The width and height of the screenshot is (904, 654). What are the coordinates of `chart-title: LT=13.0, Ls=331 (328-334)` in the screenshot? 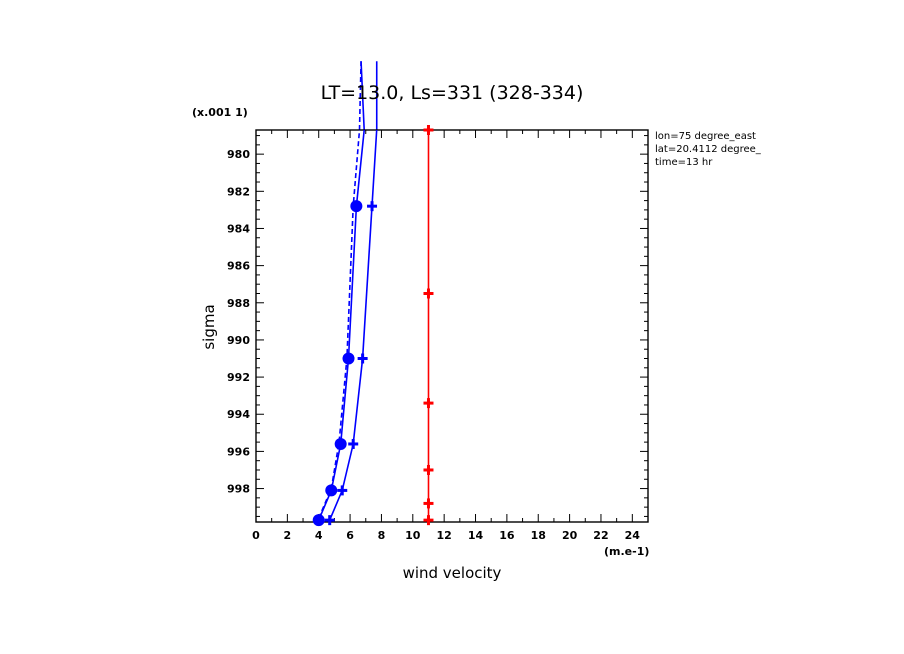 It's located at (452, 93).